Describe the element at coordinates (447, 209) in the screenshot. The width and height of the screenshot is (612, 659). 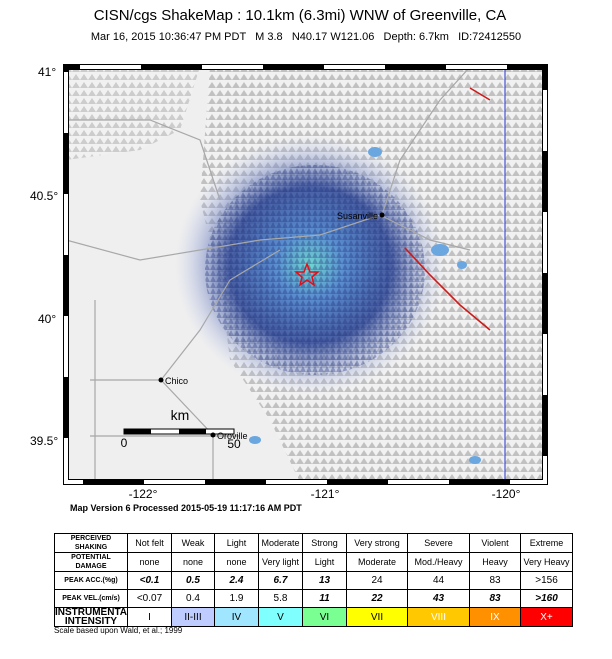
I see `faults` at that location.